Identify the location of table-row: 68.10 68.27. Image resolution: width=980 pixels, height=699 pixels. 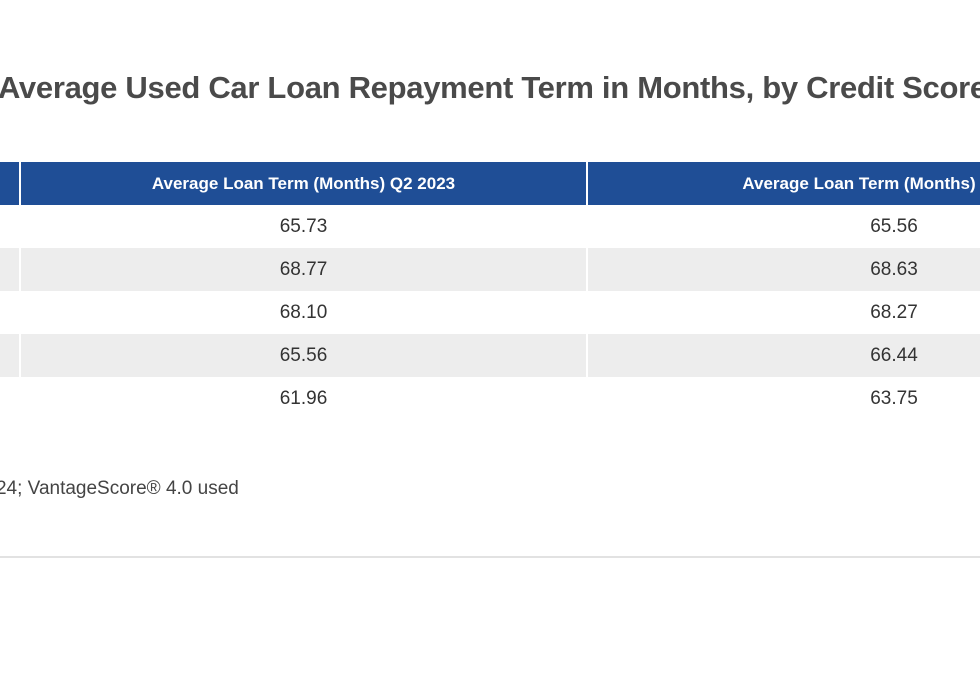
(490, 312).